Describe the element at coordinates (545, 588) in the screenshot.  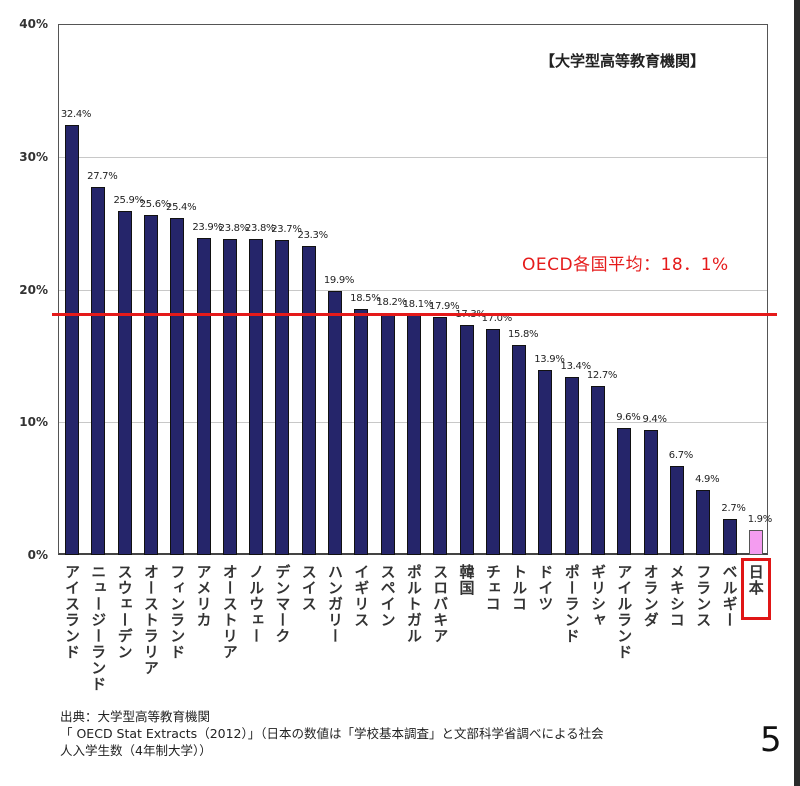
I see `x-category-label: ドイツ` at that location.